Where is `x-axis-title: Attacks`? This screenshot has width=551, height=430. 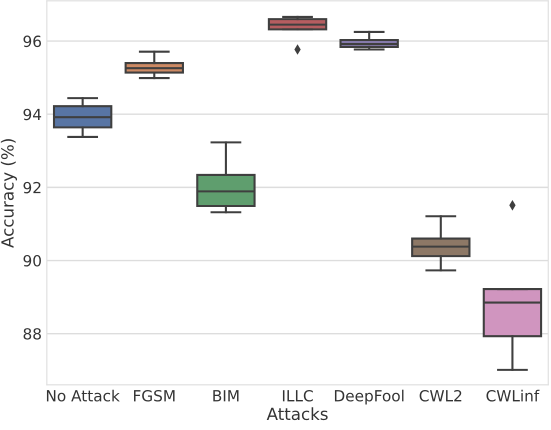
x-axis-title: Attacks is located at coordinates (297, 413).